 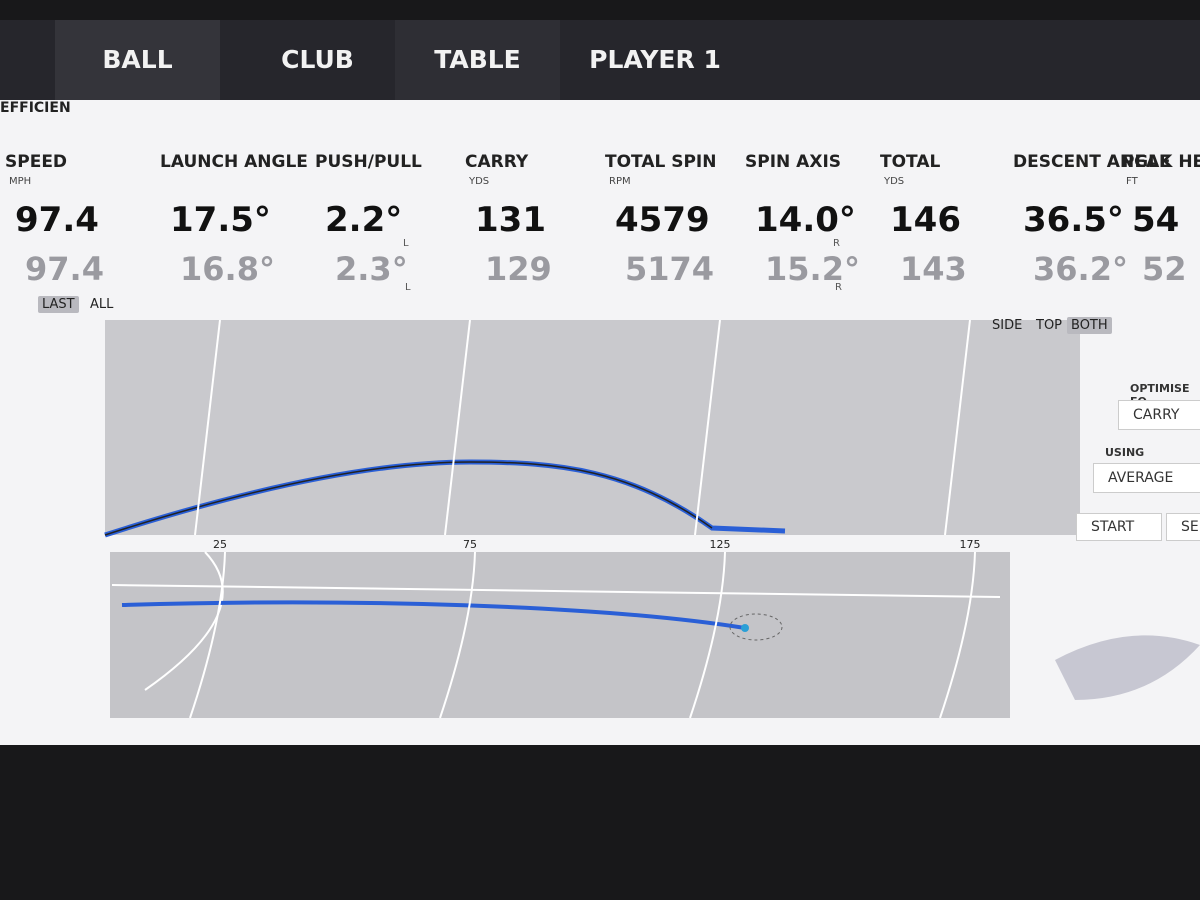 What do you see at coordinates (20, 181) in the screenshot?
I see `metric-unit: MPH` at bounding box center [20, 181].